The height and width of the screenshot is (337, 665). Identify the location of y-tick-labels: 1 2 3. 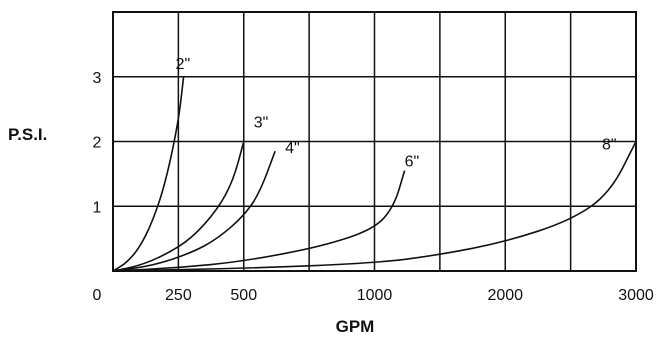
(97, 143).